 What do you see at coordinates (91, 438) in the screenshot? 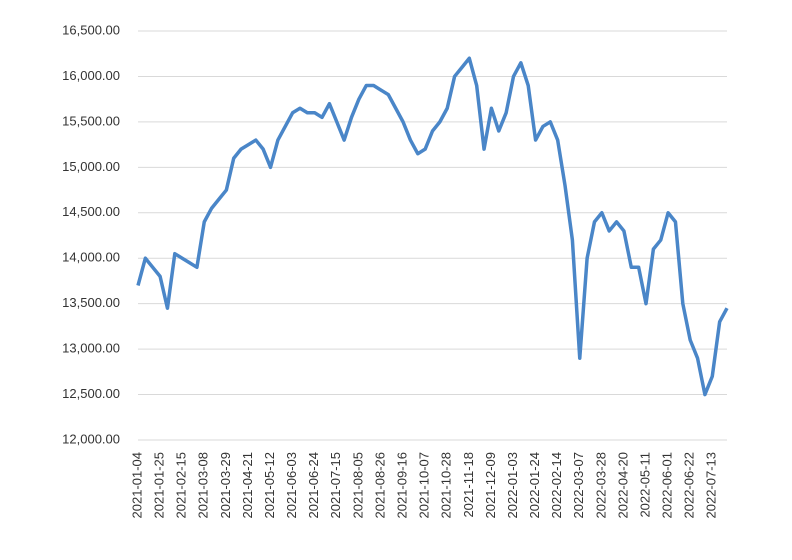
I see `y-tick-label: 12,000.00` at bounding box center [91, 438].